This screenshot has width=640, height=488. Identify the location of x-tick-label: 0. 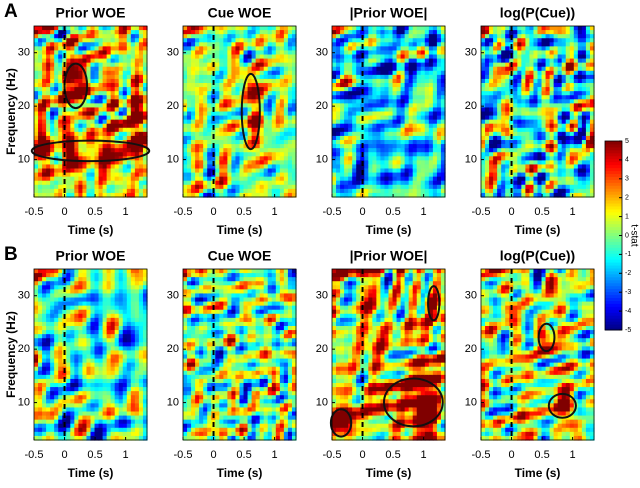
(213, 212).